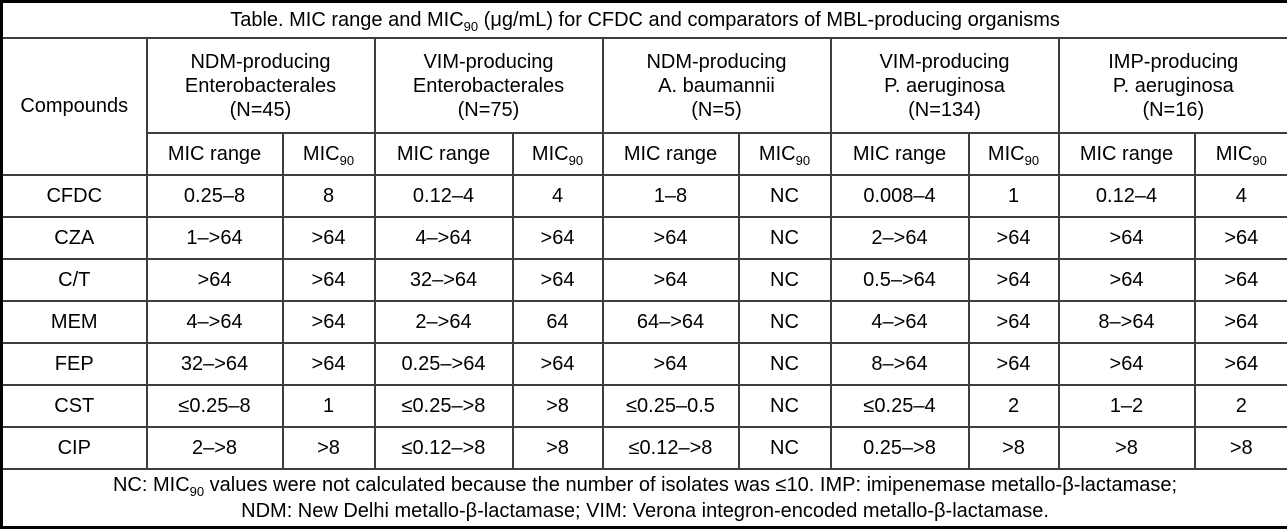 The image size is (1287, 529). I want to click on mic-value: 1–>64, so click(214, 238).